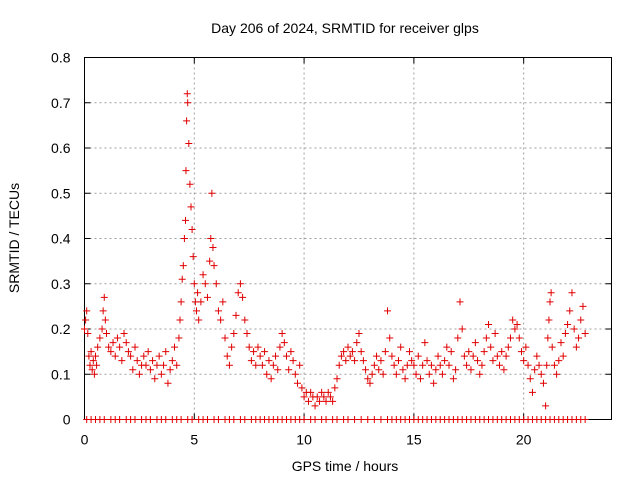  What do you see at coordinates (61, 148) in the screenshot?
I see `y-tick-label: 0.6` at bounding box center [61, 148].